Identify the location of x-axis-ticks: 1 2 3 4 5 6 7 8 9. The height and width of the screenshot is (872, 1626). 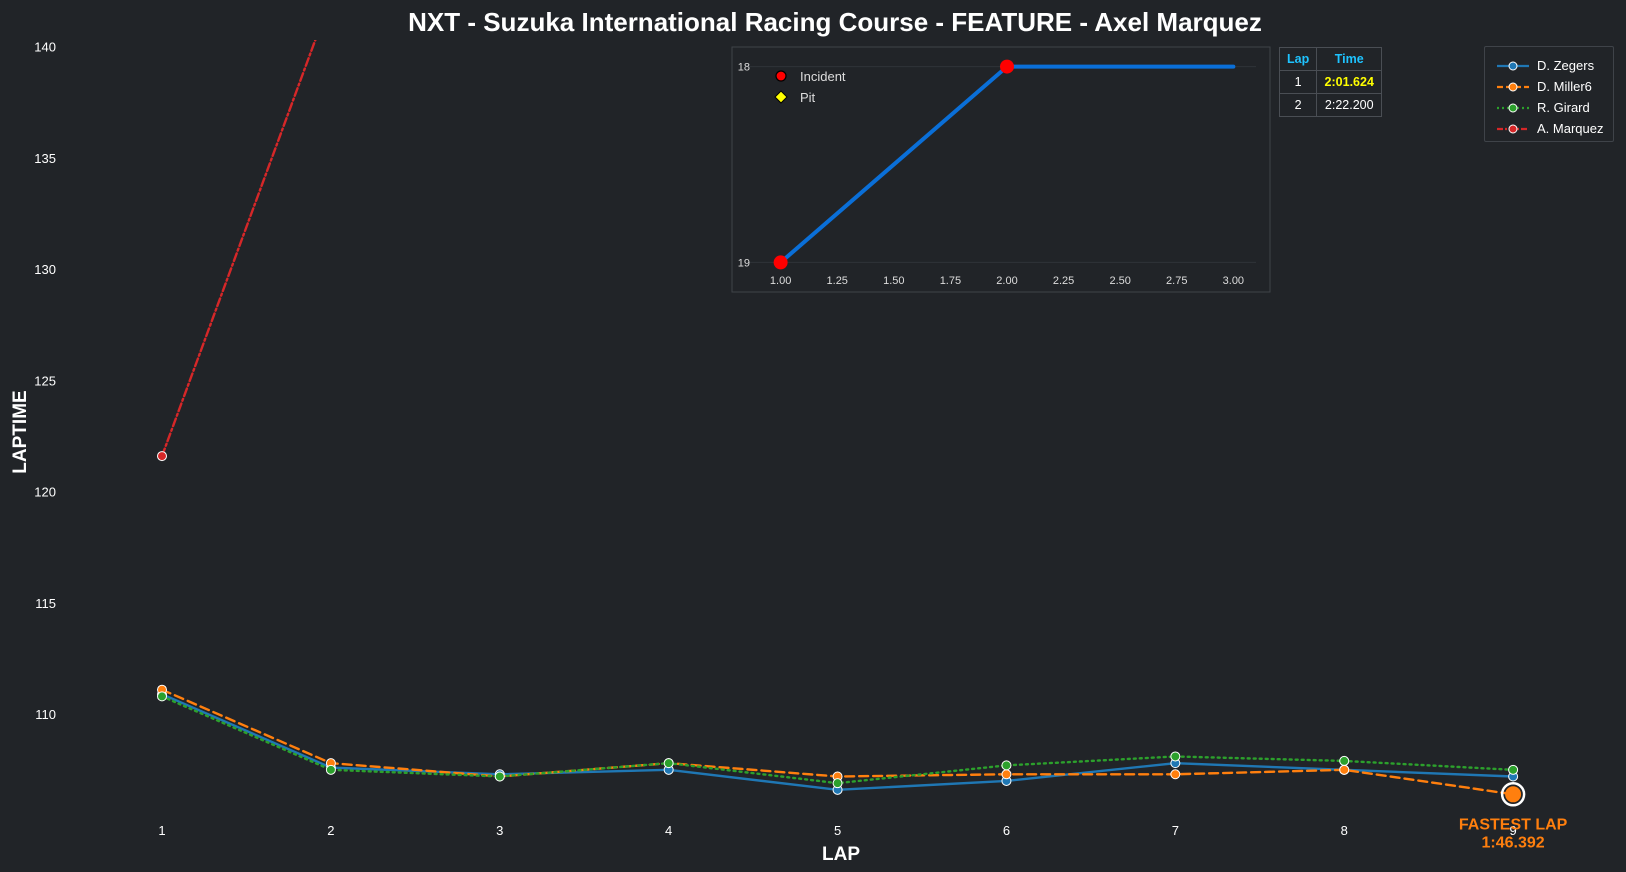
(837, 830).